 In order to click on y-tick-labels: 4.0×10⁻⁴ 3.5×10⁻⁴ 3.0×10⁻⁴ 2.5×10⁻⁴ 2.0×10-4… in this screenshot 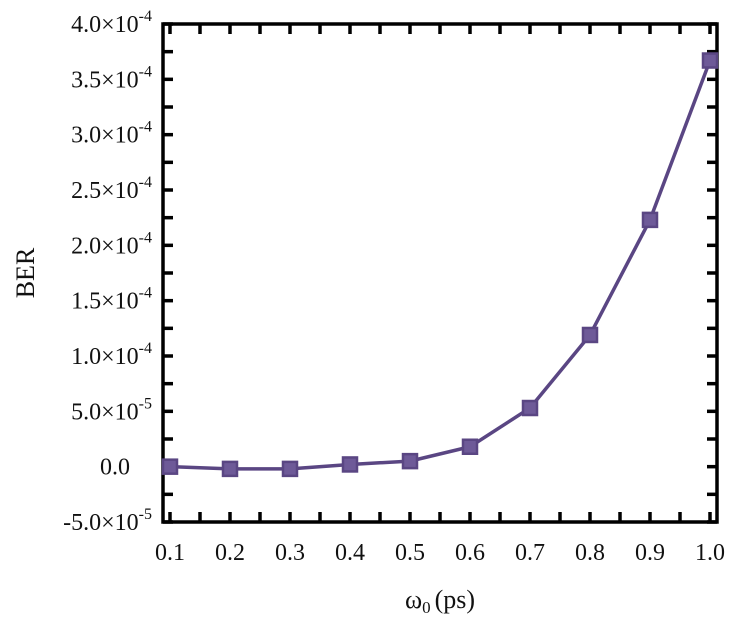, I will do `click(107, 272)`.